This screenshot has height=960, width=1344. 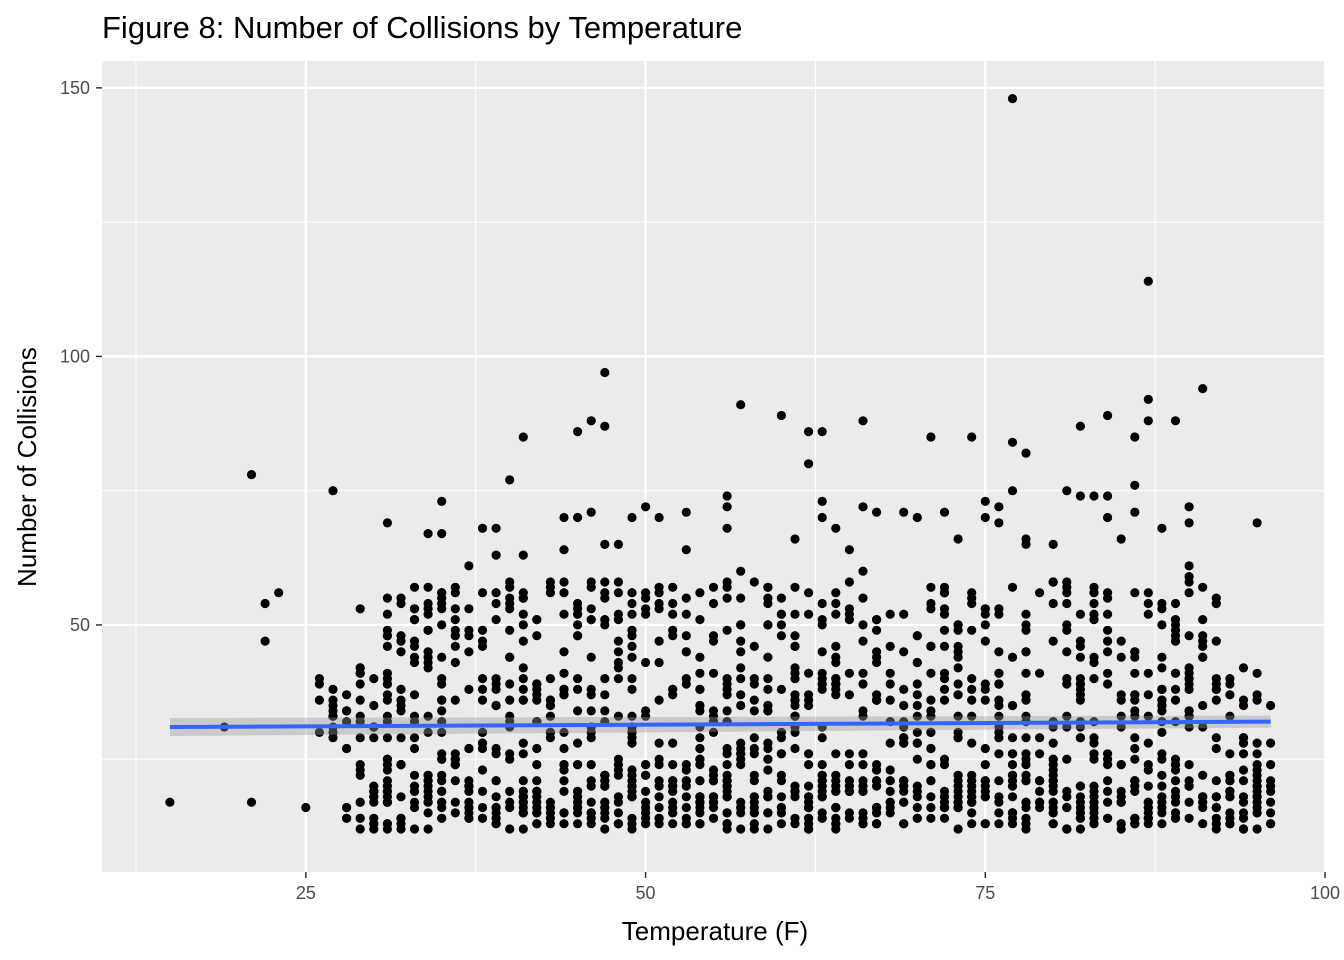 What do you see at coordinates (985, 893) in the screenshot?
I see `x-tick-label: 75` at bounding box center [985, 893].